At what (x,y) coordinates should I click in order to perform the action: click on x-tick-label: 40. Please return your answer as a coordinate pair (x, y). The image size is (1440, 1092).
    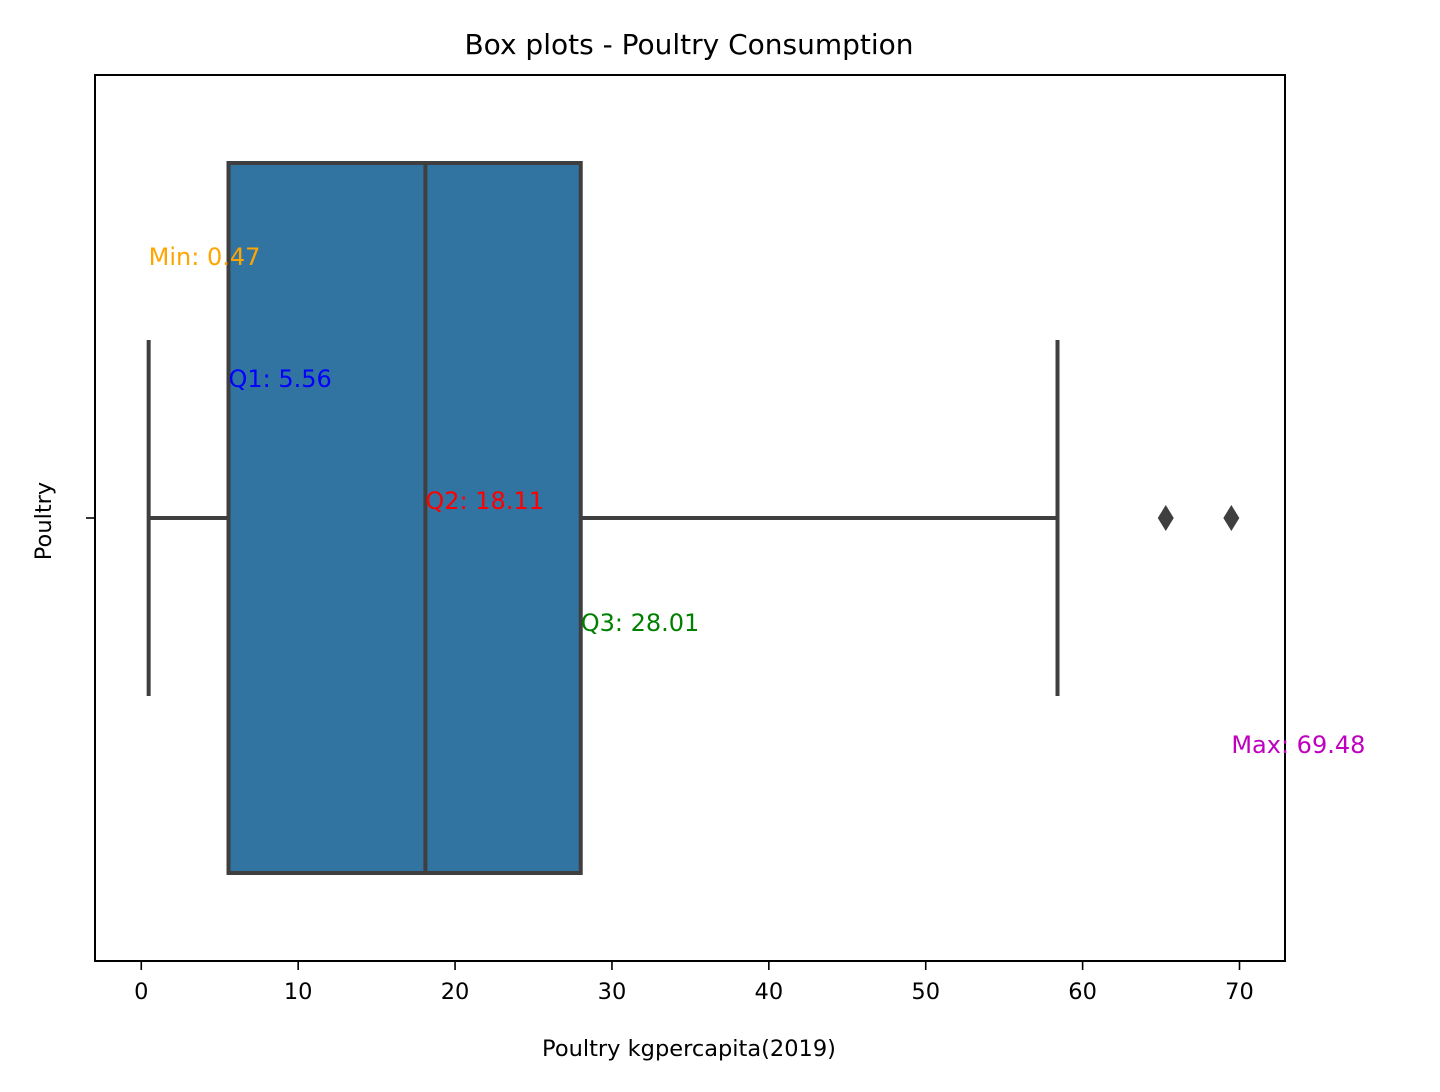
    Looking at the image, I should click on (769, 992).